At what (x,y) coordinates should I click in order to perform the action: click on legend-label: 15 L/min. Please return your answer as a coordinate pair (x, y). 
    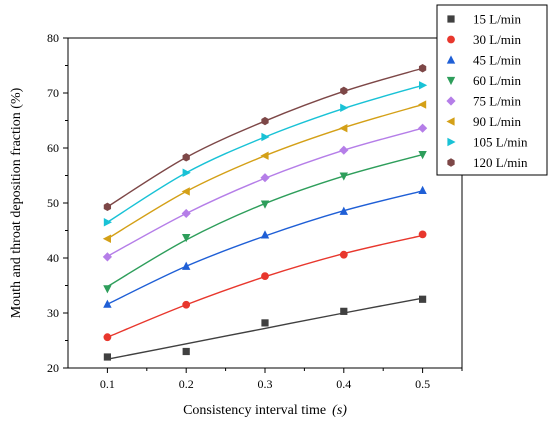
    Looking at the image, I should click on (497, 19).